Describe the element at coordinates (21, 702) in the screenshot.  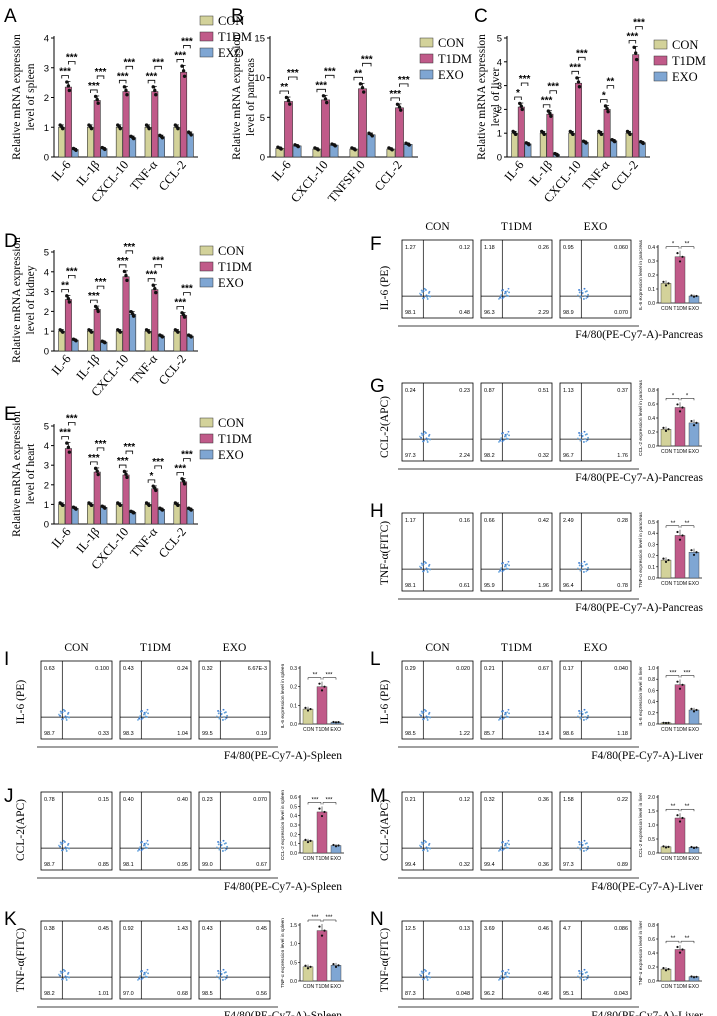
I see `flow-y-axis-label: IL-6 (PE)` at that location.